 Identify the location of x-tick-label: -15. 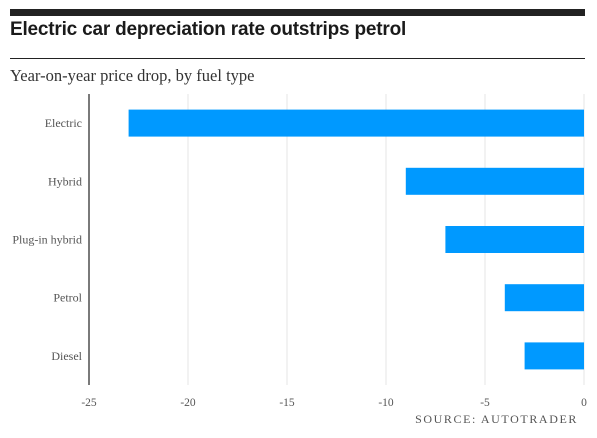
(287, 403).